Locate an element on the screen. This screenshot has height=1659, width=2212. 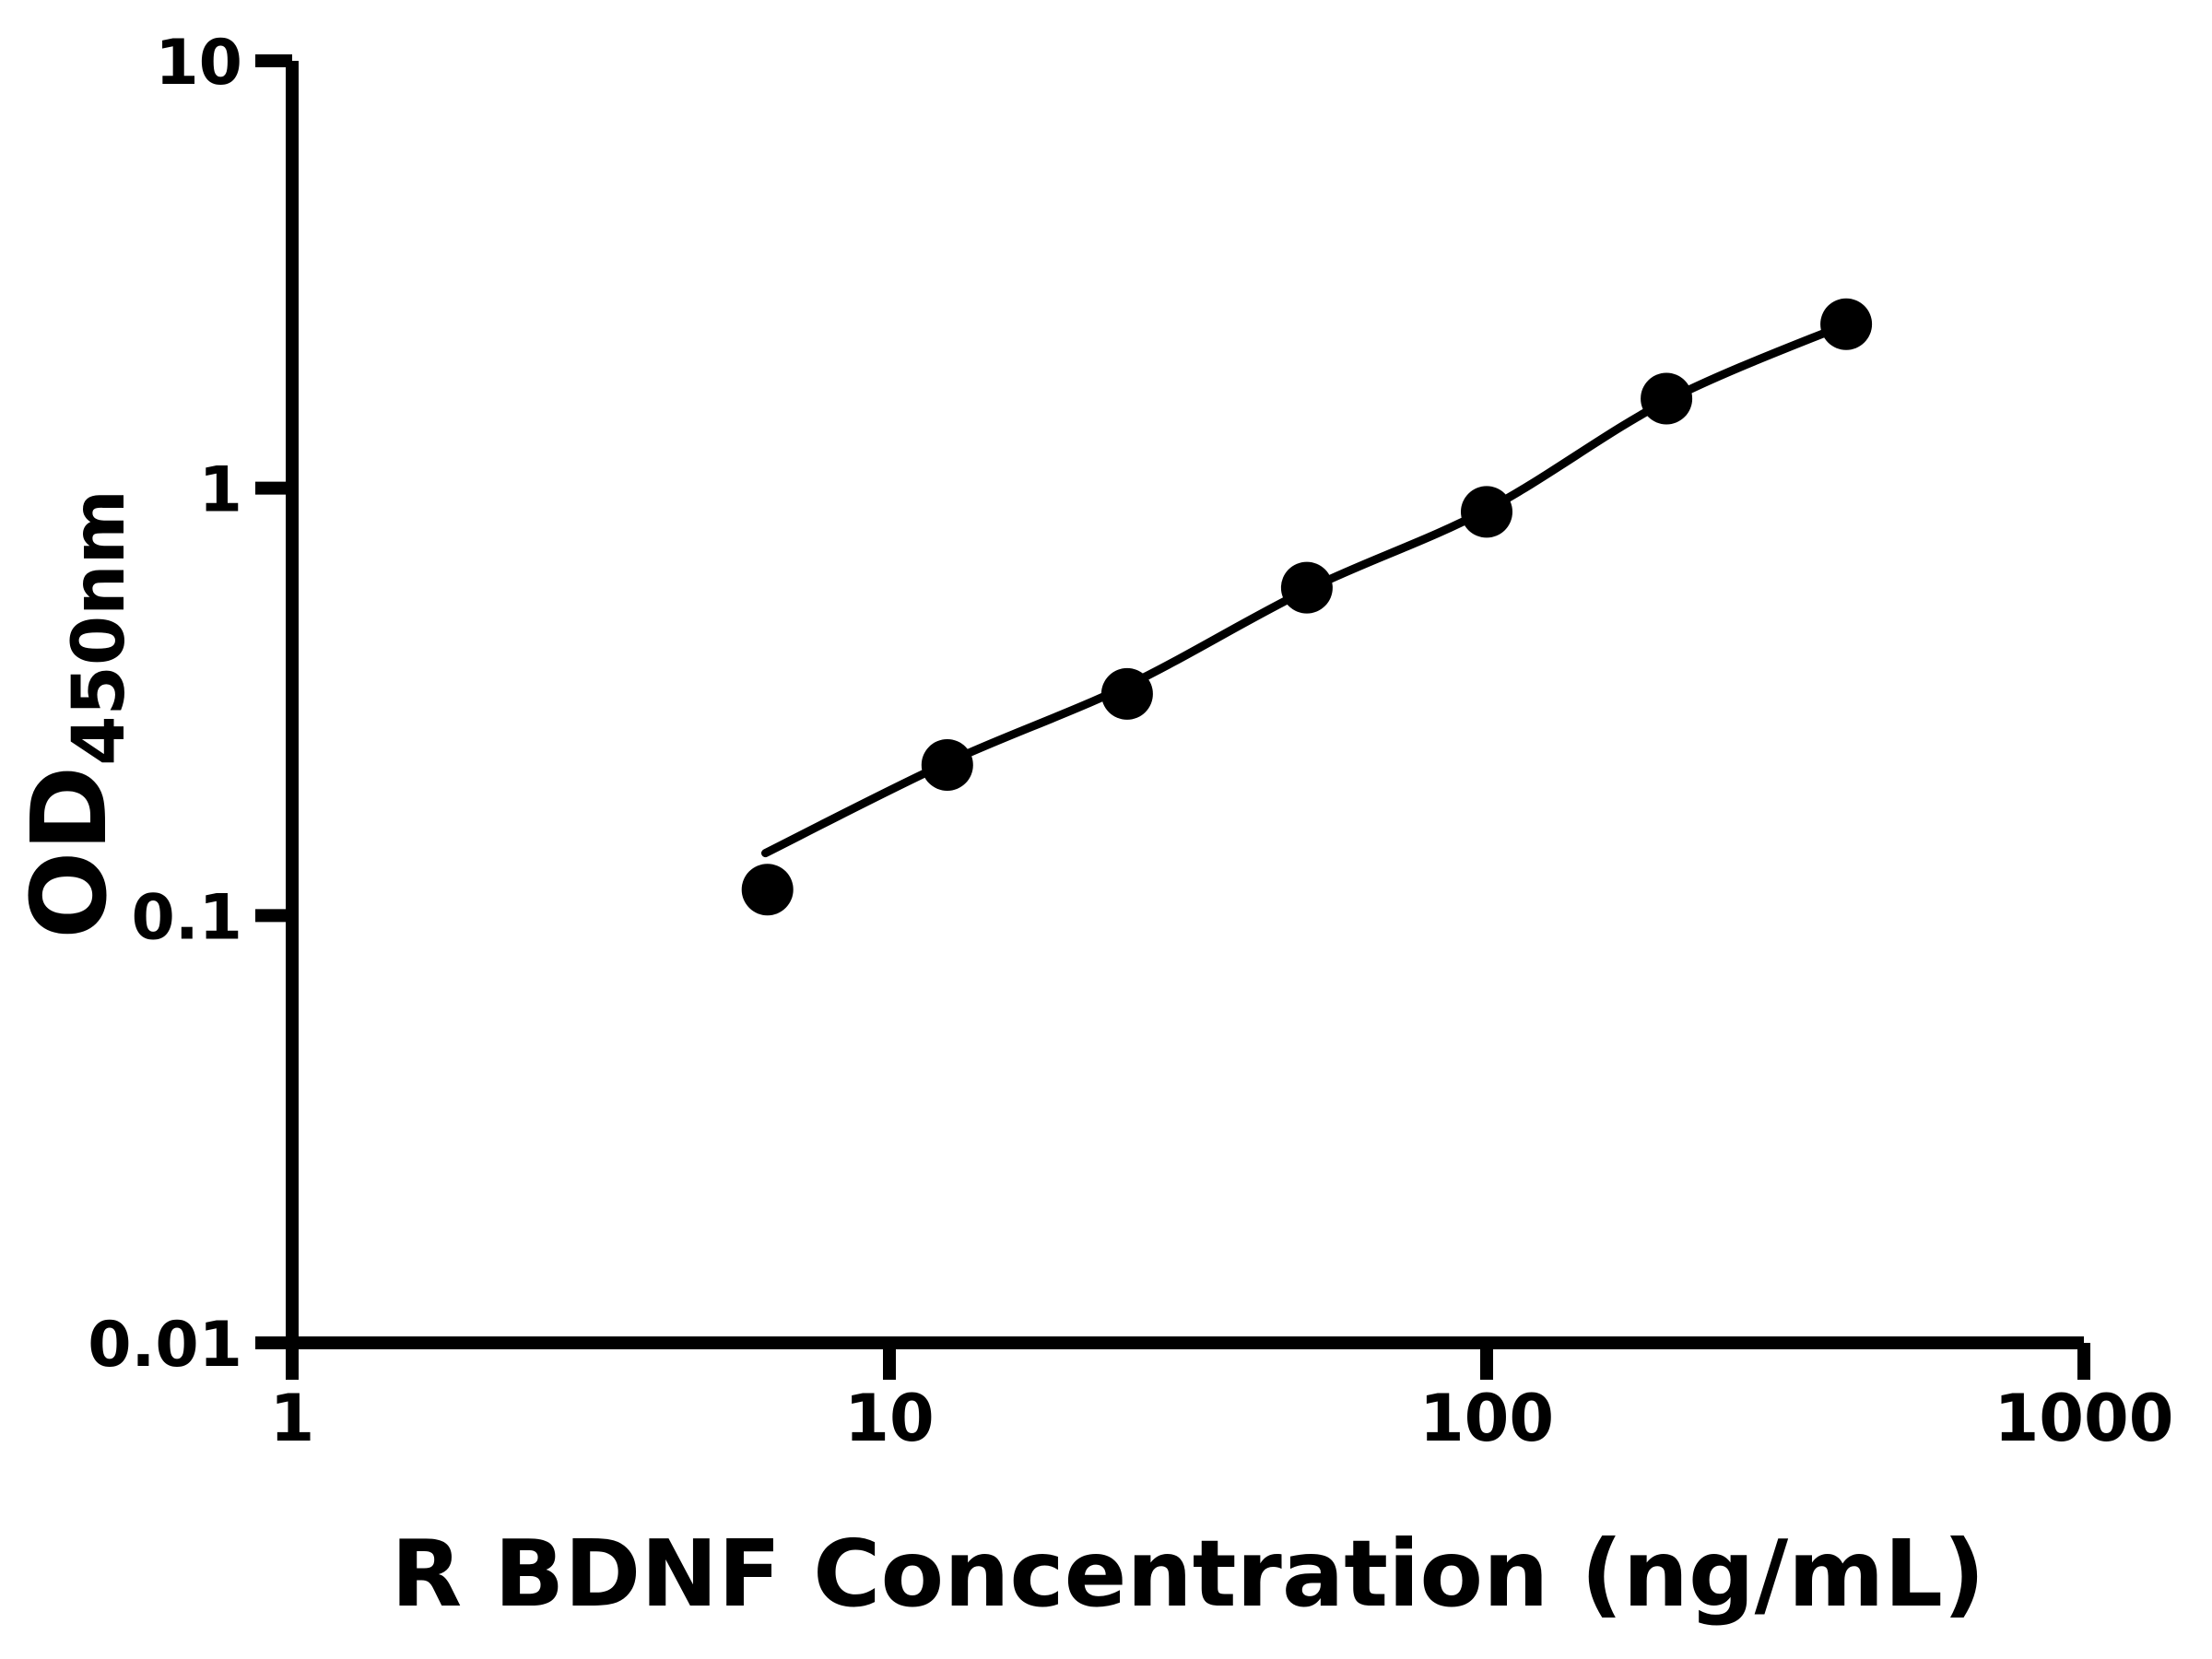
y-tick-label: 1 is located at coordinates (220, 490).